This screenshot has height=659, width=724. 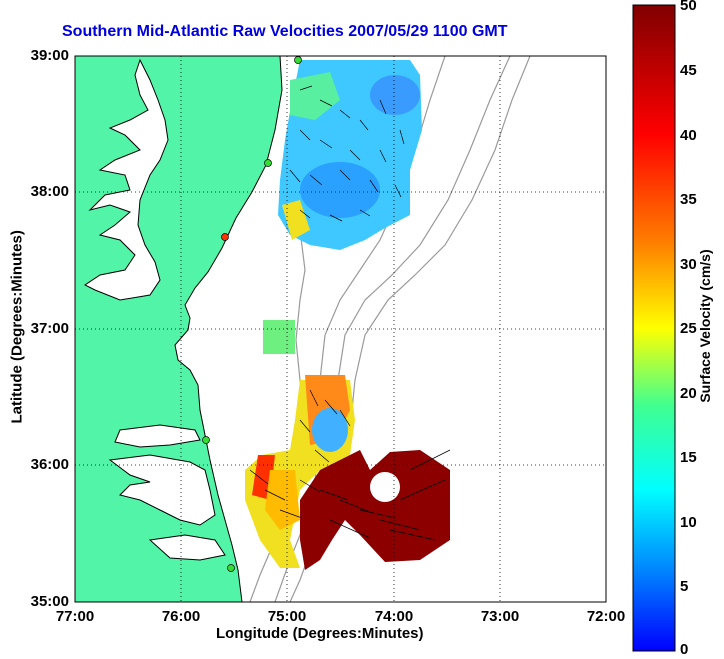 What do you see at coordinates (49, 191) in the screenshot?
I see `y-tick-label: 38:00` at bounding box center [49, 191].